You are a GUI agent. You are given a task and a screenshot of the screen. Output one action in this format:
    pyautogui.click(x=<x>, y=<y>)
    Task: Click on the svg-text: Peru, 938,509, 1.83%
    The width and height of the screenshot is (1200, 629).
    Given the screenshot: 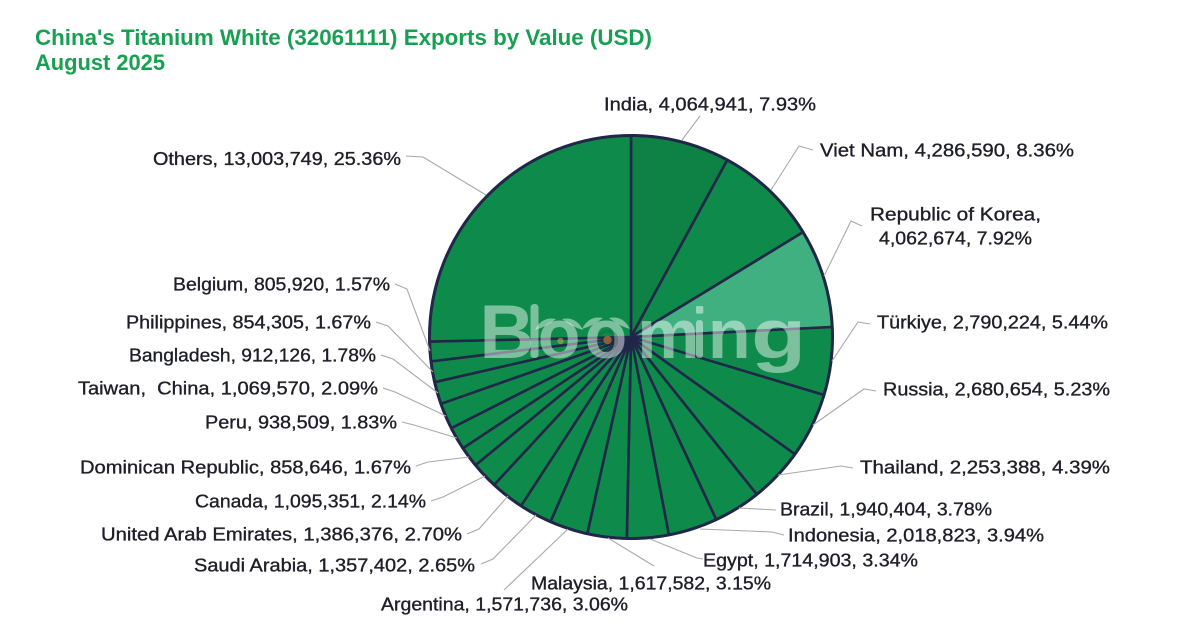 What is the action you would take?
    pyautogui.click(x=301, y=422)
    